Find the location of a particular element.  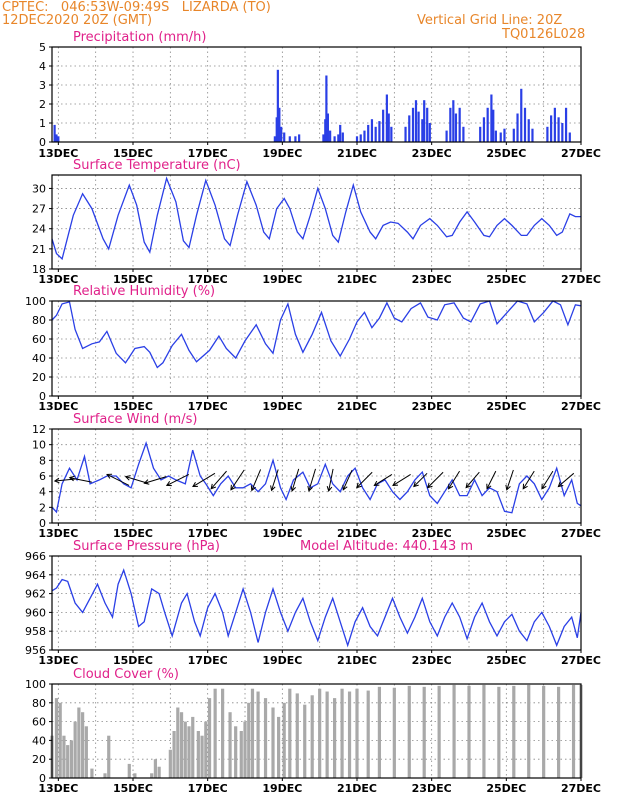

panel-title: Relative Humidity (%) is located at coordinates (144, 291).